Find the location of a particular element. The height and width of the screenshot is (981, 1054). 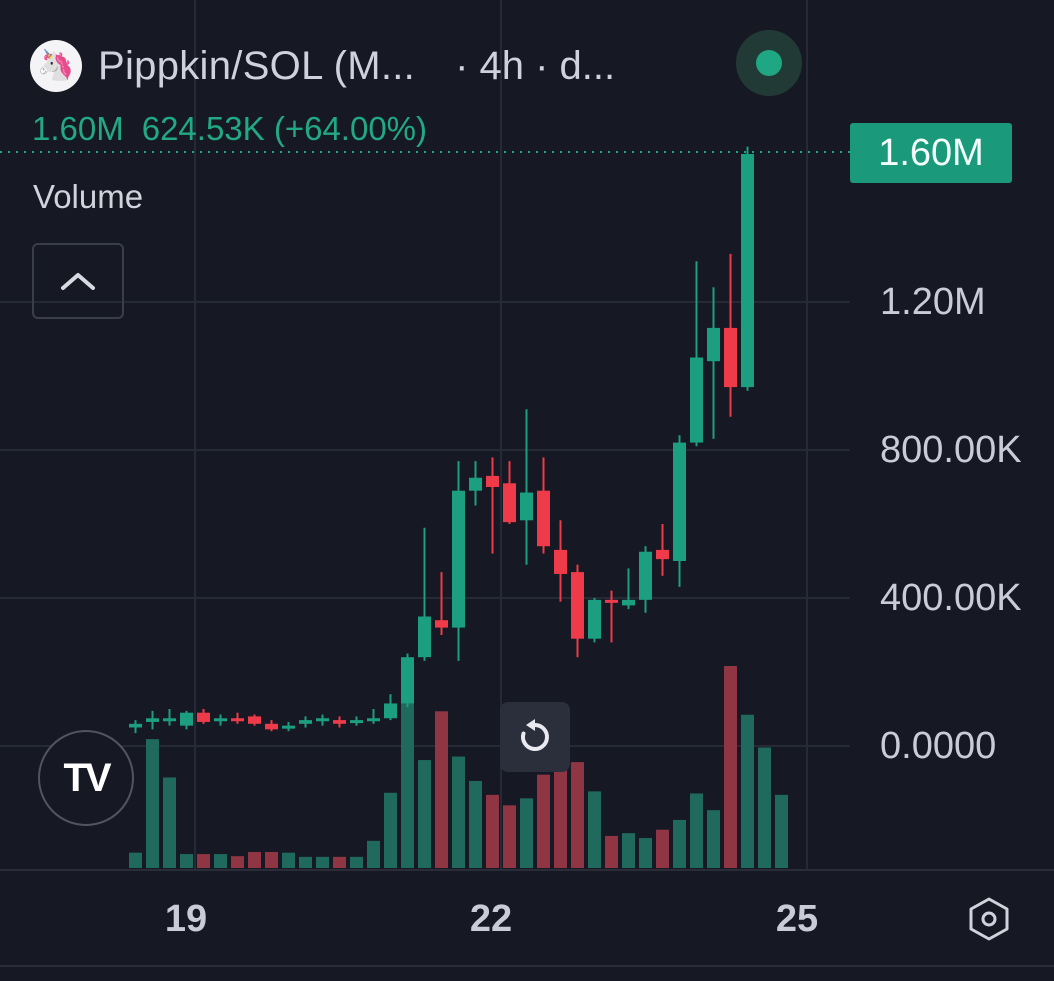

y-tick-label: 1.20M is located at coordinates (933, 302).